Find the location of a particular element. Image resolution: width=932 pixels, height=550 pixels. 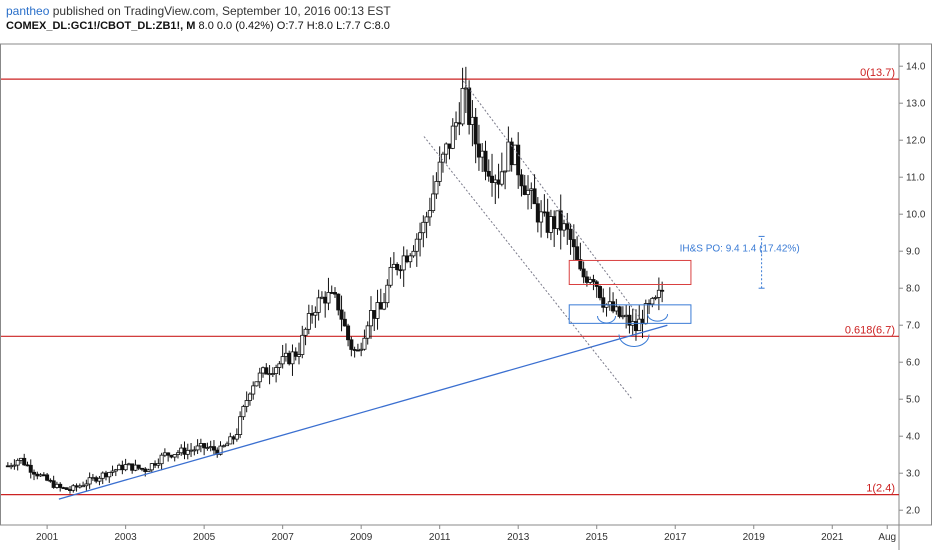

price-tick-label: 11.0 is located at coordinates (915, 178).